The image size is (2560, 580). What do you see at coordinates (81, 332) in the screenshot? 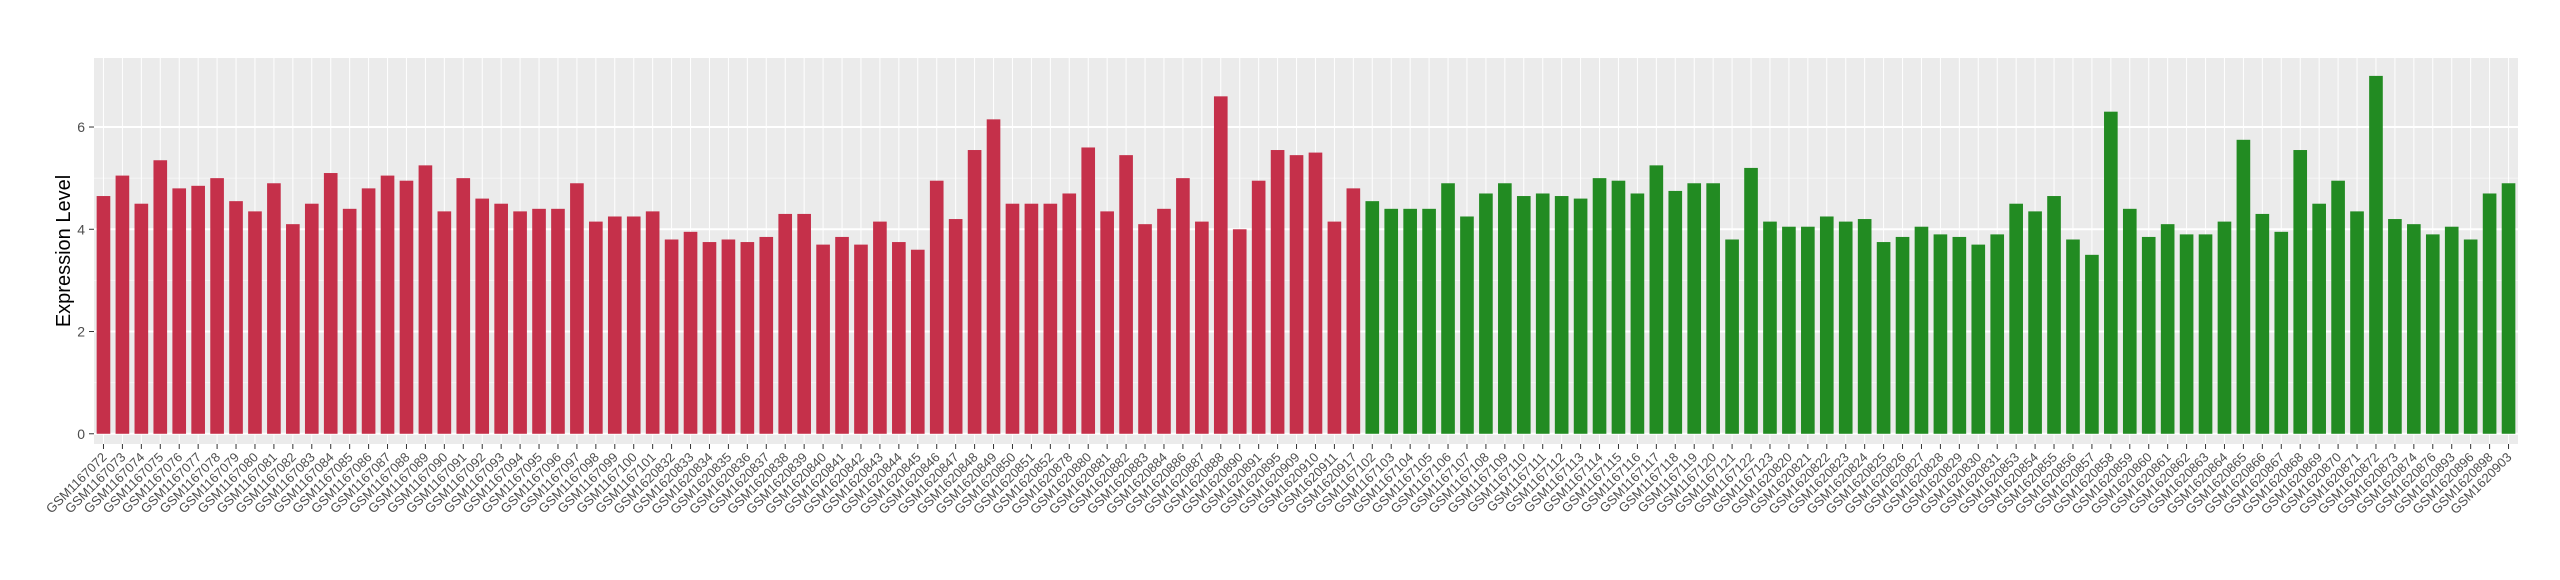
I see `y-tick-label: 2` at bounding box center [81, 332].